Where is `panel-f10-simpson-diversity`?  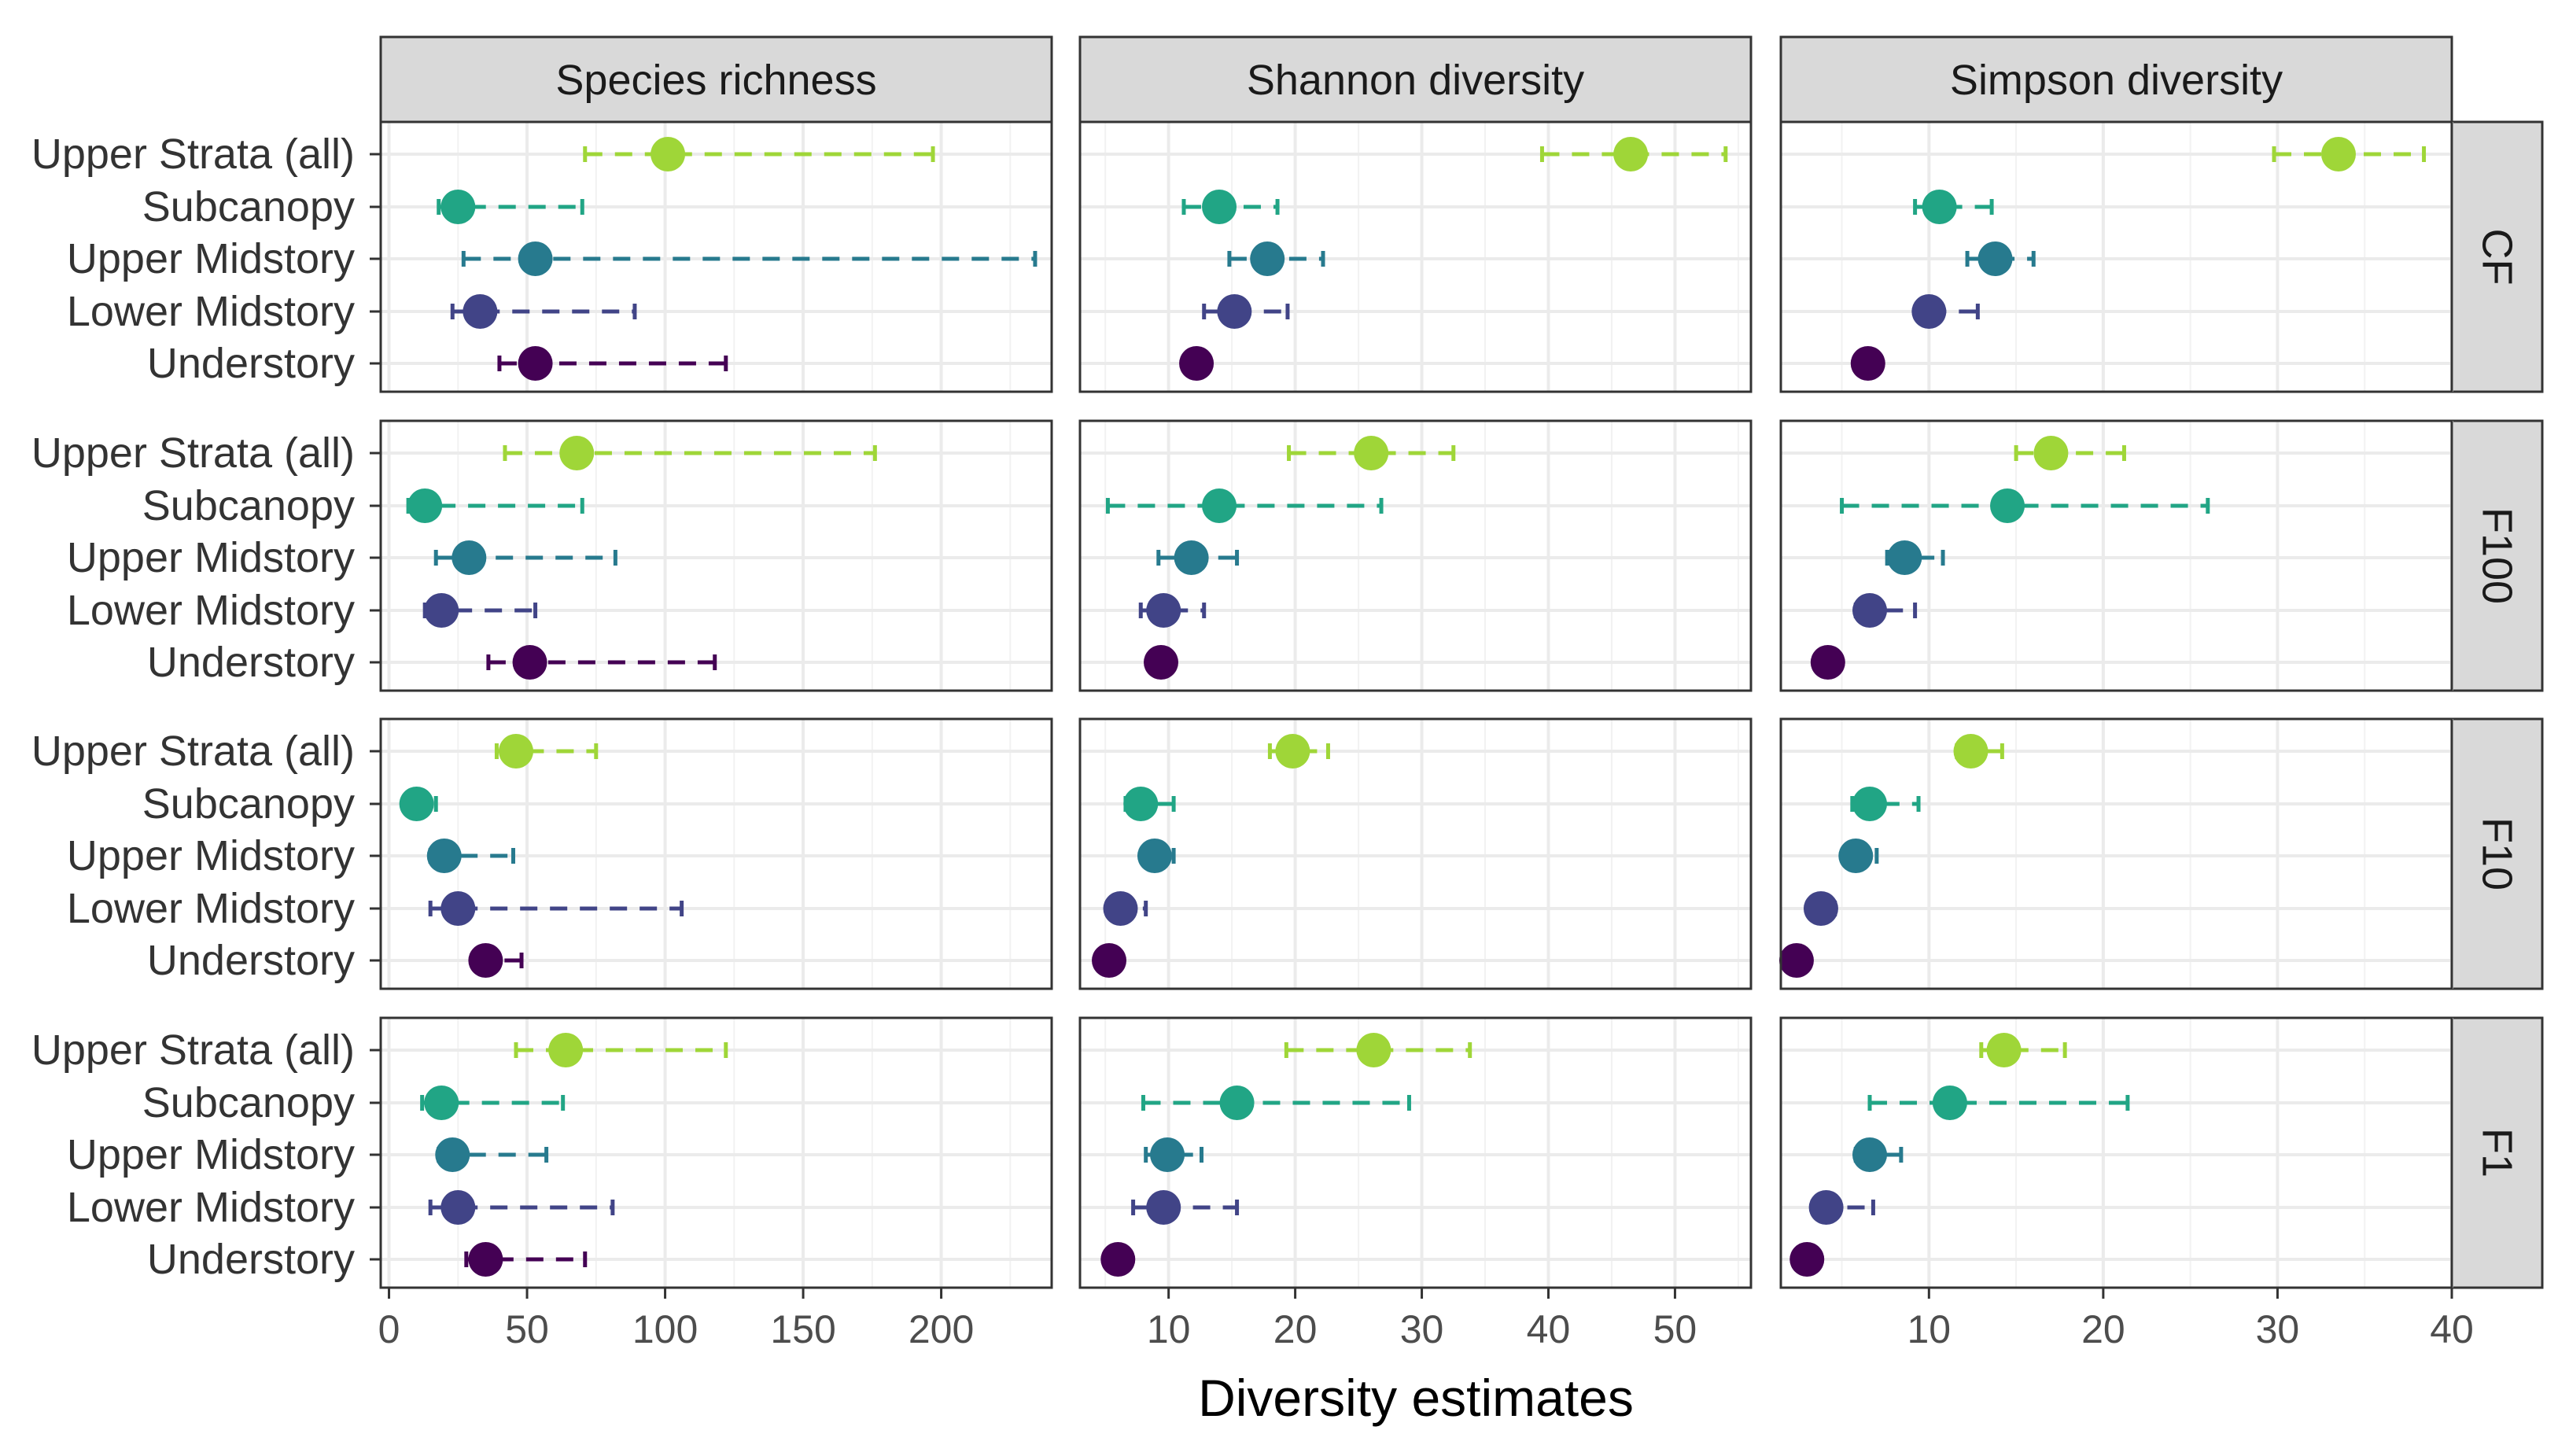 panel-f10-simpson-diversity is located at coordinates (2115, 853).